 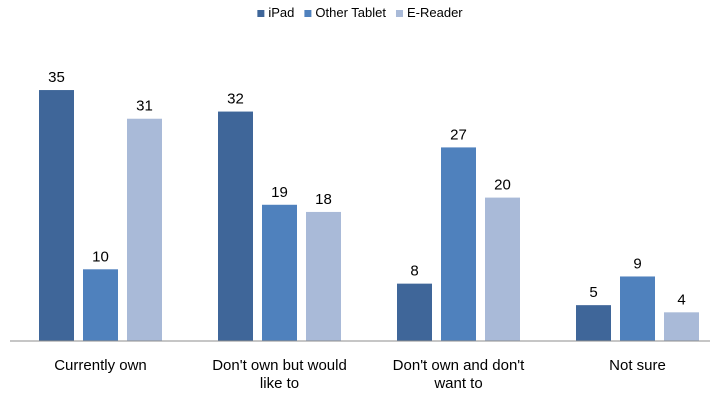 I want to click on category-label-1: Currently own, so click(x=100, y=365).